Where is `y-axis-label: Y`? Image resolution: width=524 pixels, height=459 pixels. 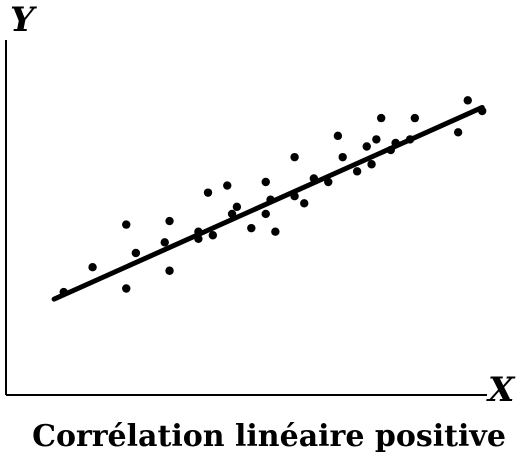
y-axis-label: Y is located at coordinates (23, 20).